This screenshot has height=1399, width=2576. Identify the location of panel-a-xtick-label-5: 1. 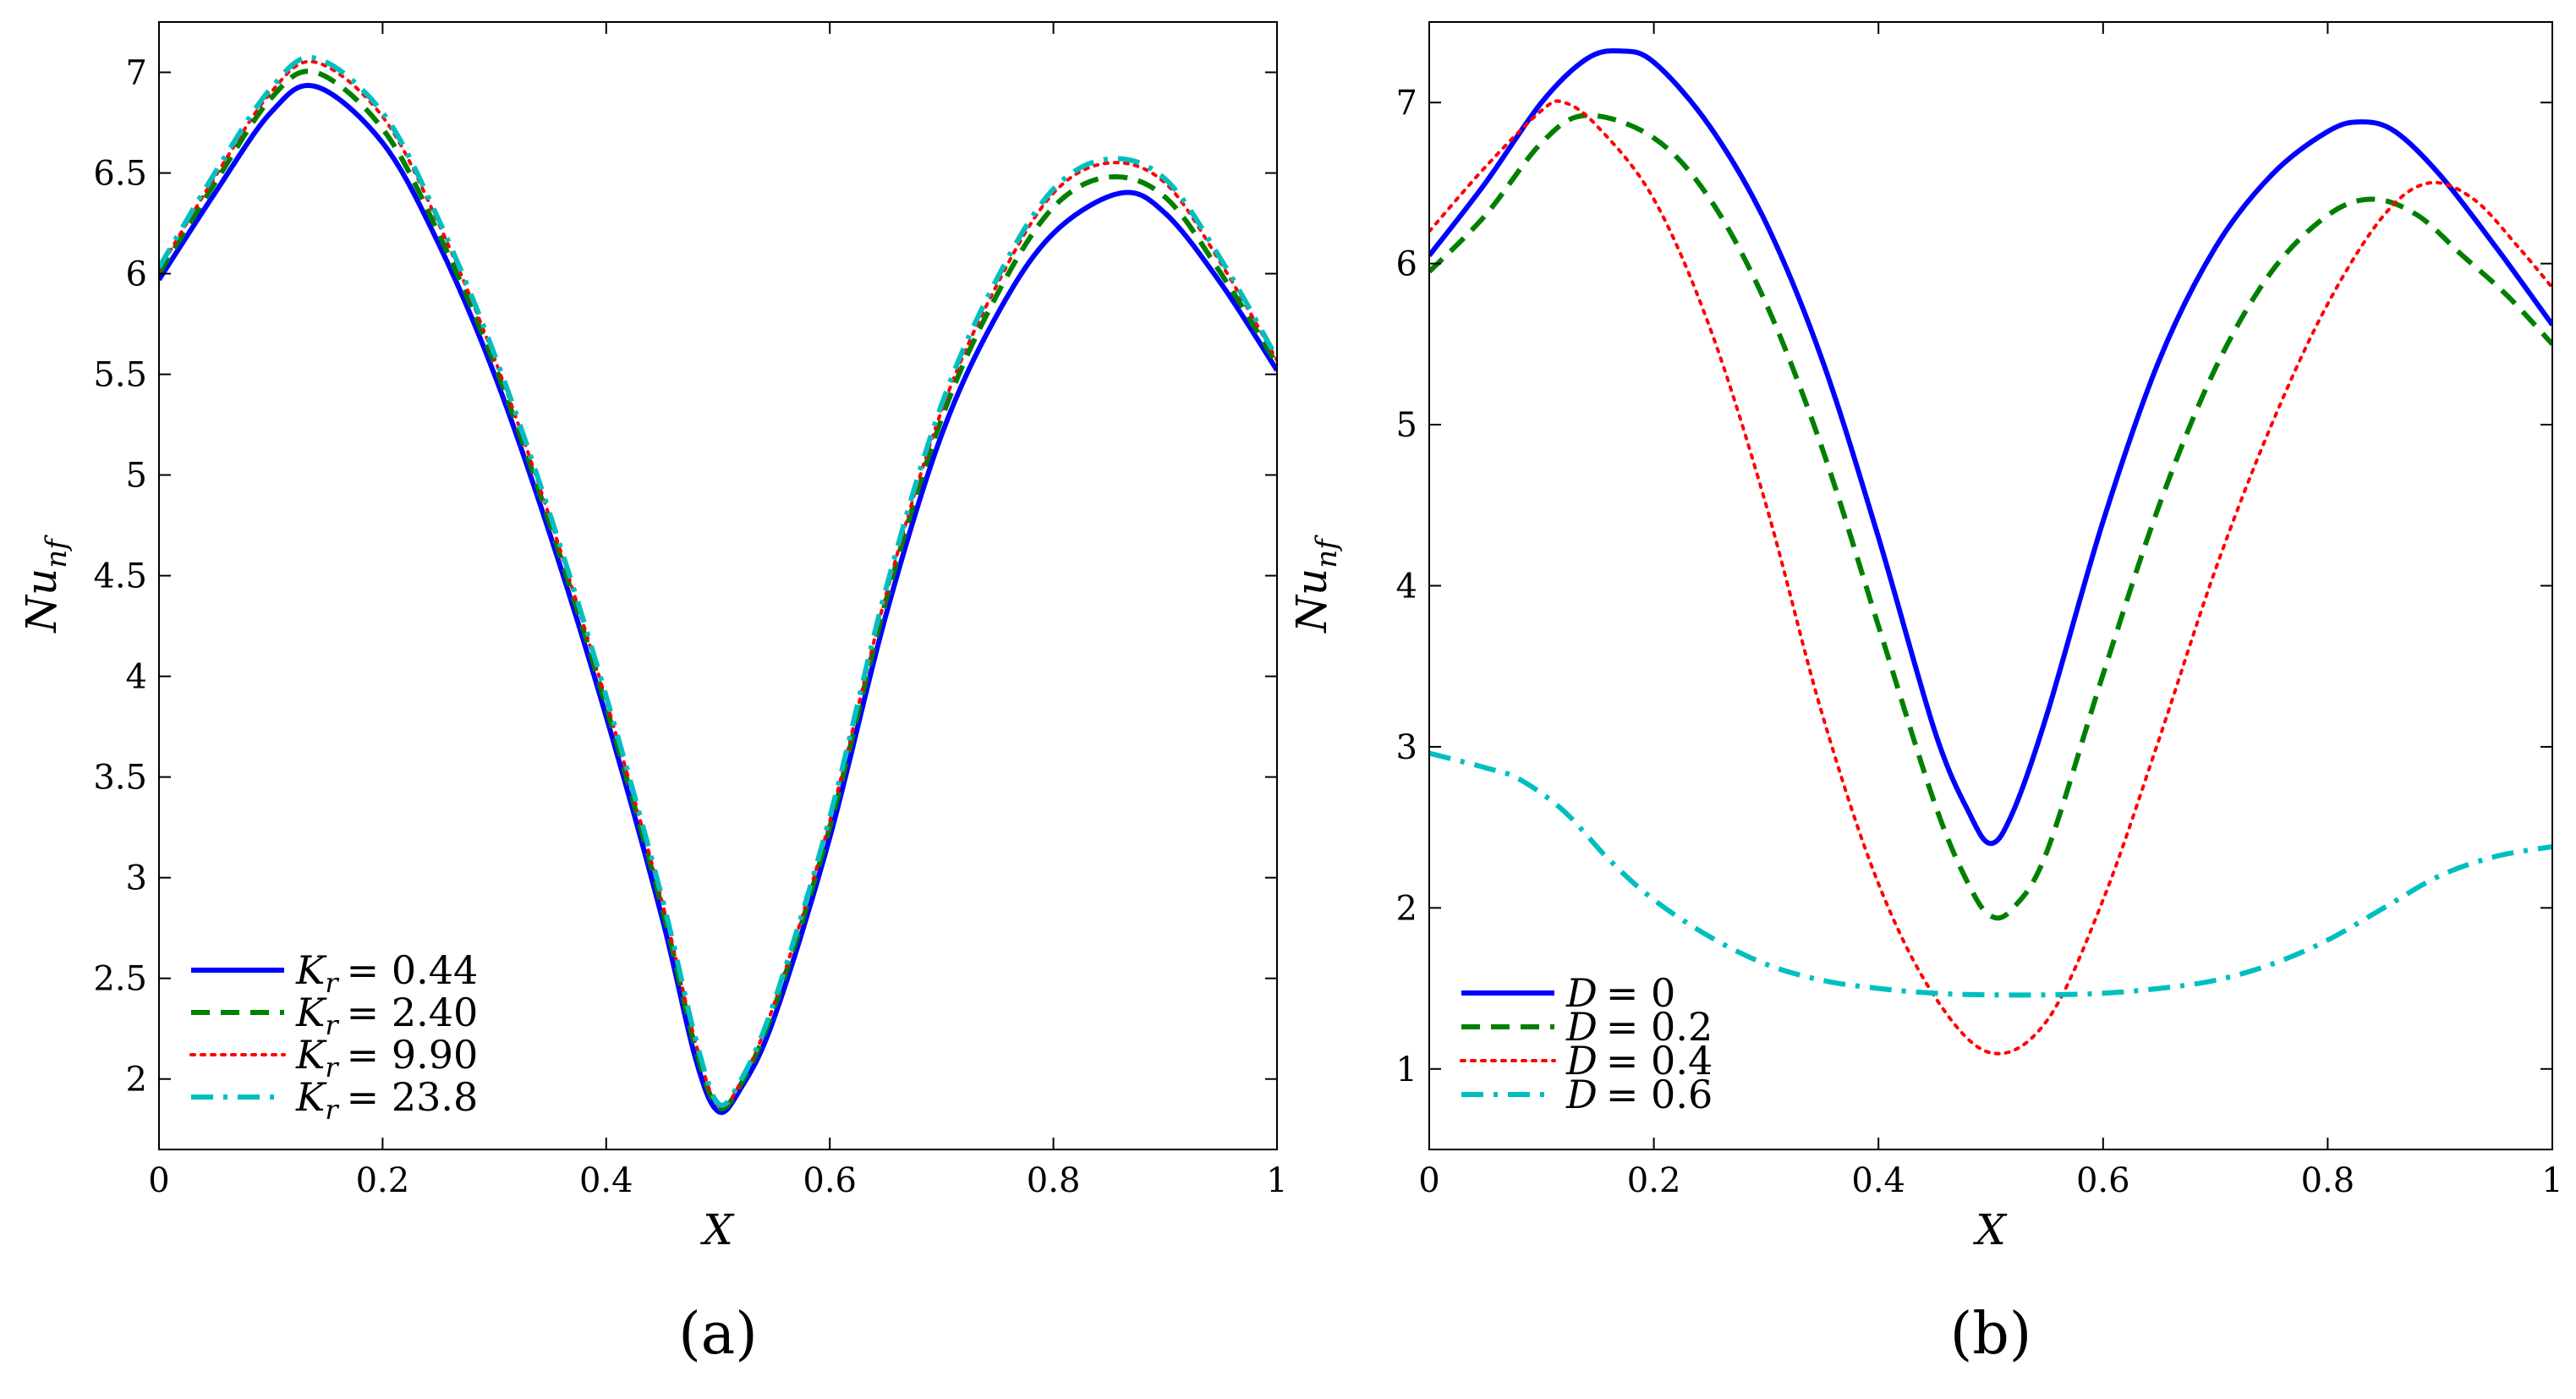
(1276, 1180).